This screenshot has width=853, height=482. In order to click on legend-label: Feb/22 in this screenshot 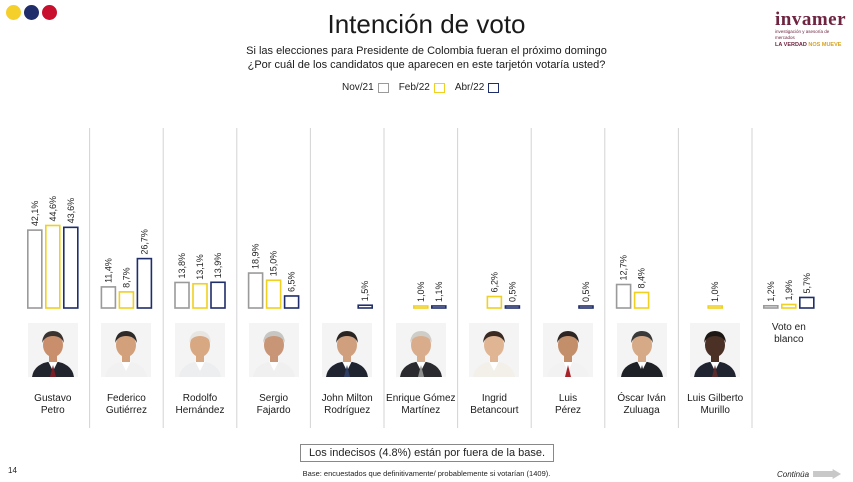, I will do `click(414, 87)`.